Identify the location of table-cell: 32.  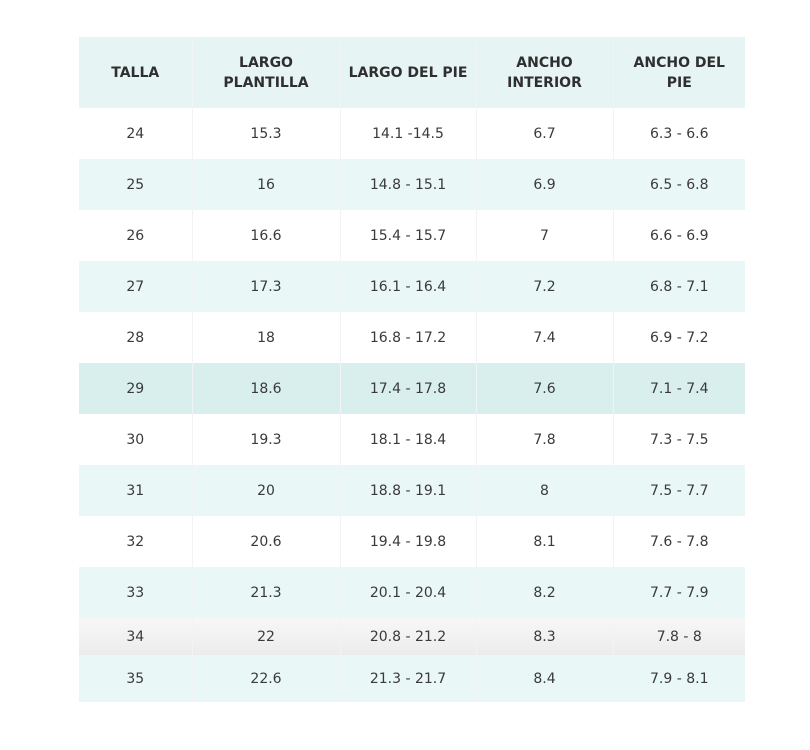
(135, 541).